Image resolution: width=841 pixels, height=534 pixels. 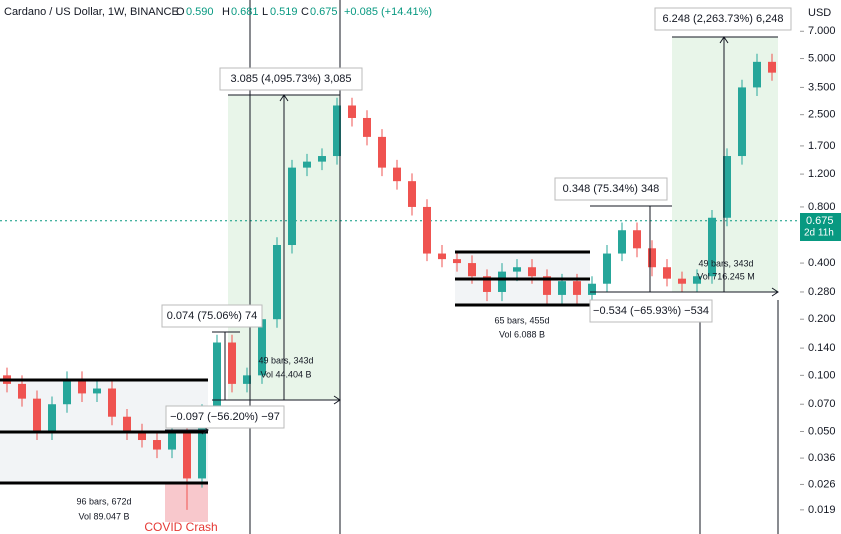 What do you see at coordinates (180, 12) in the screenshot?
I see `o-label: O` at bounding box center [180, 12].